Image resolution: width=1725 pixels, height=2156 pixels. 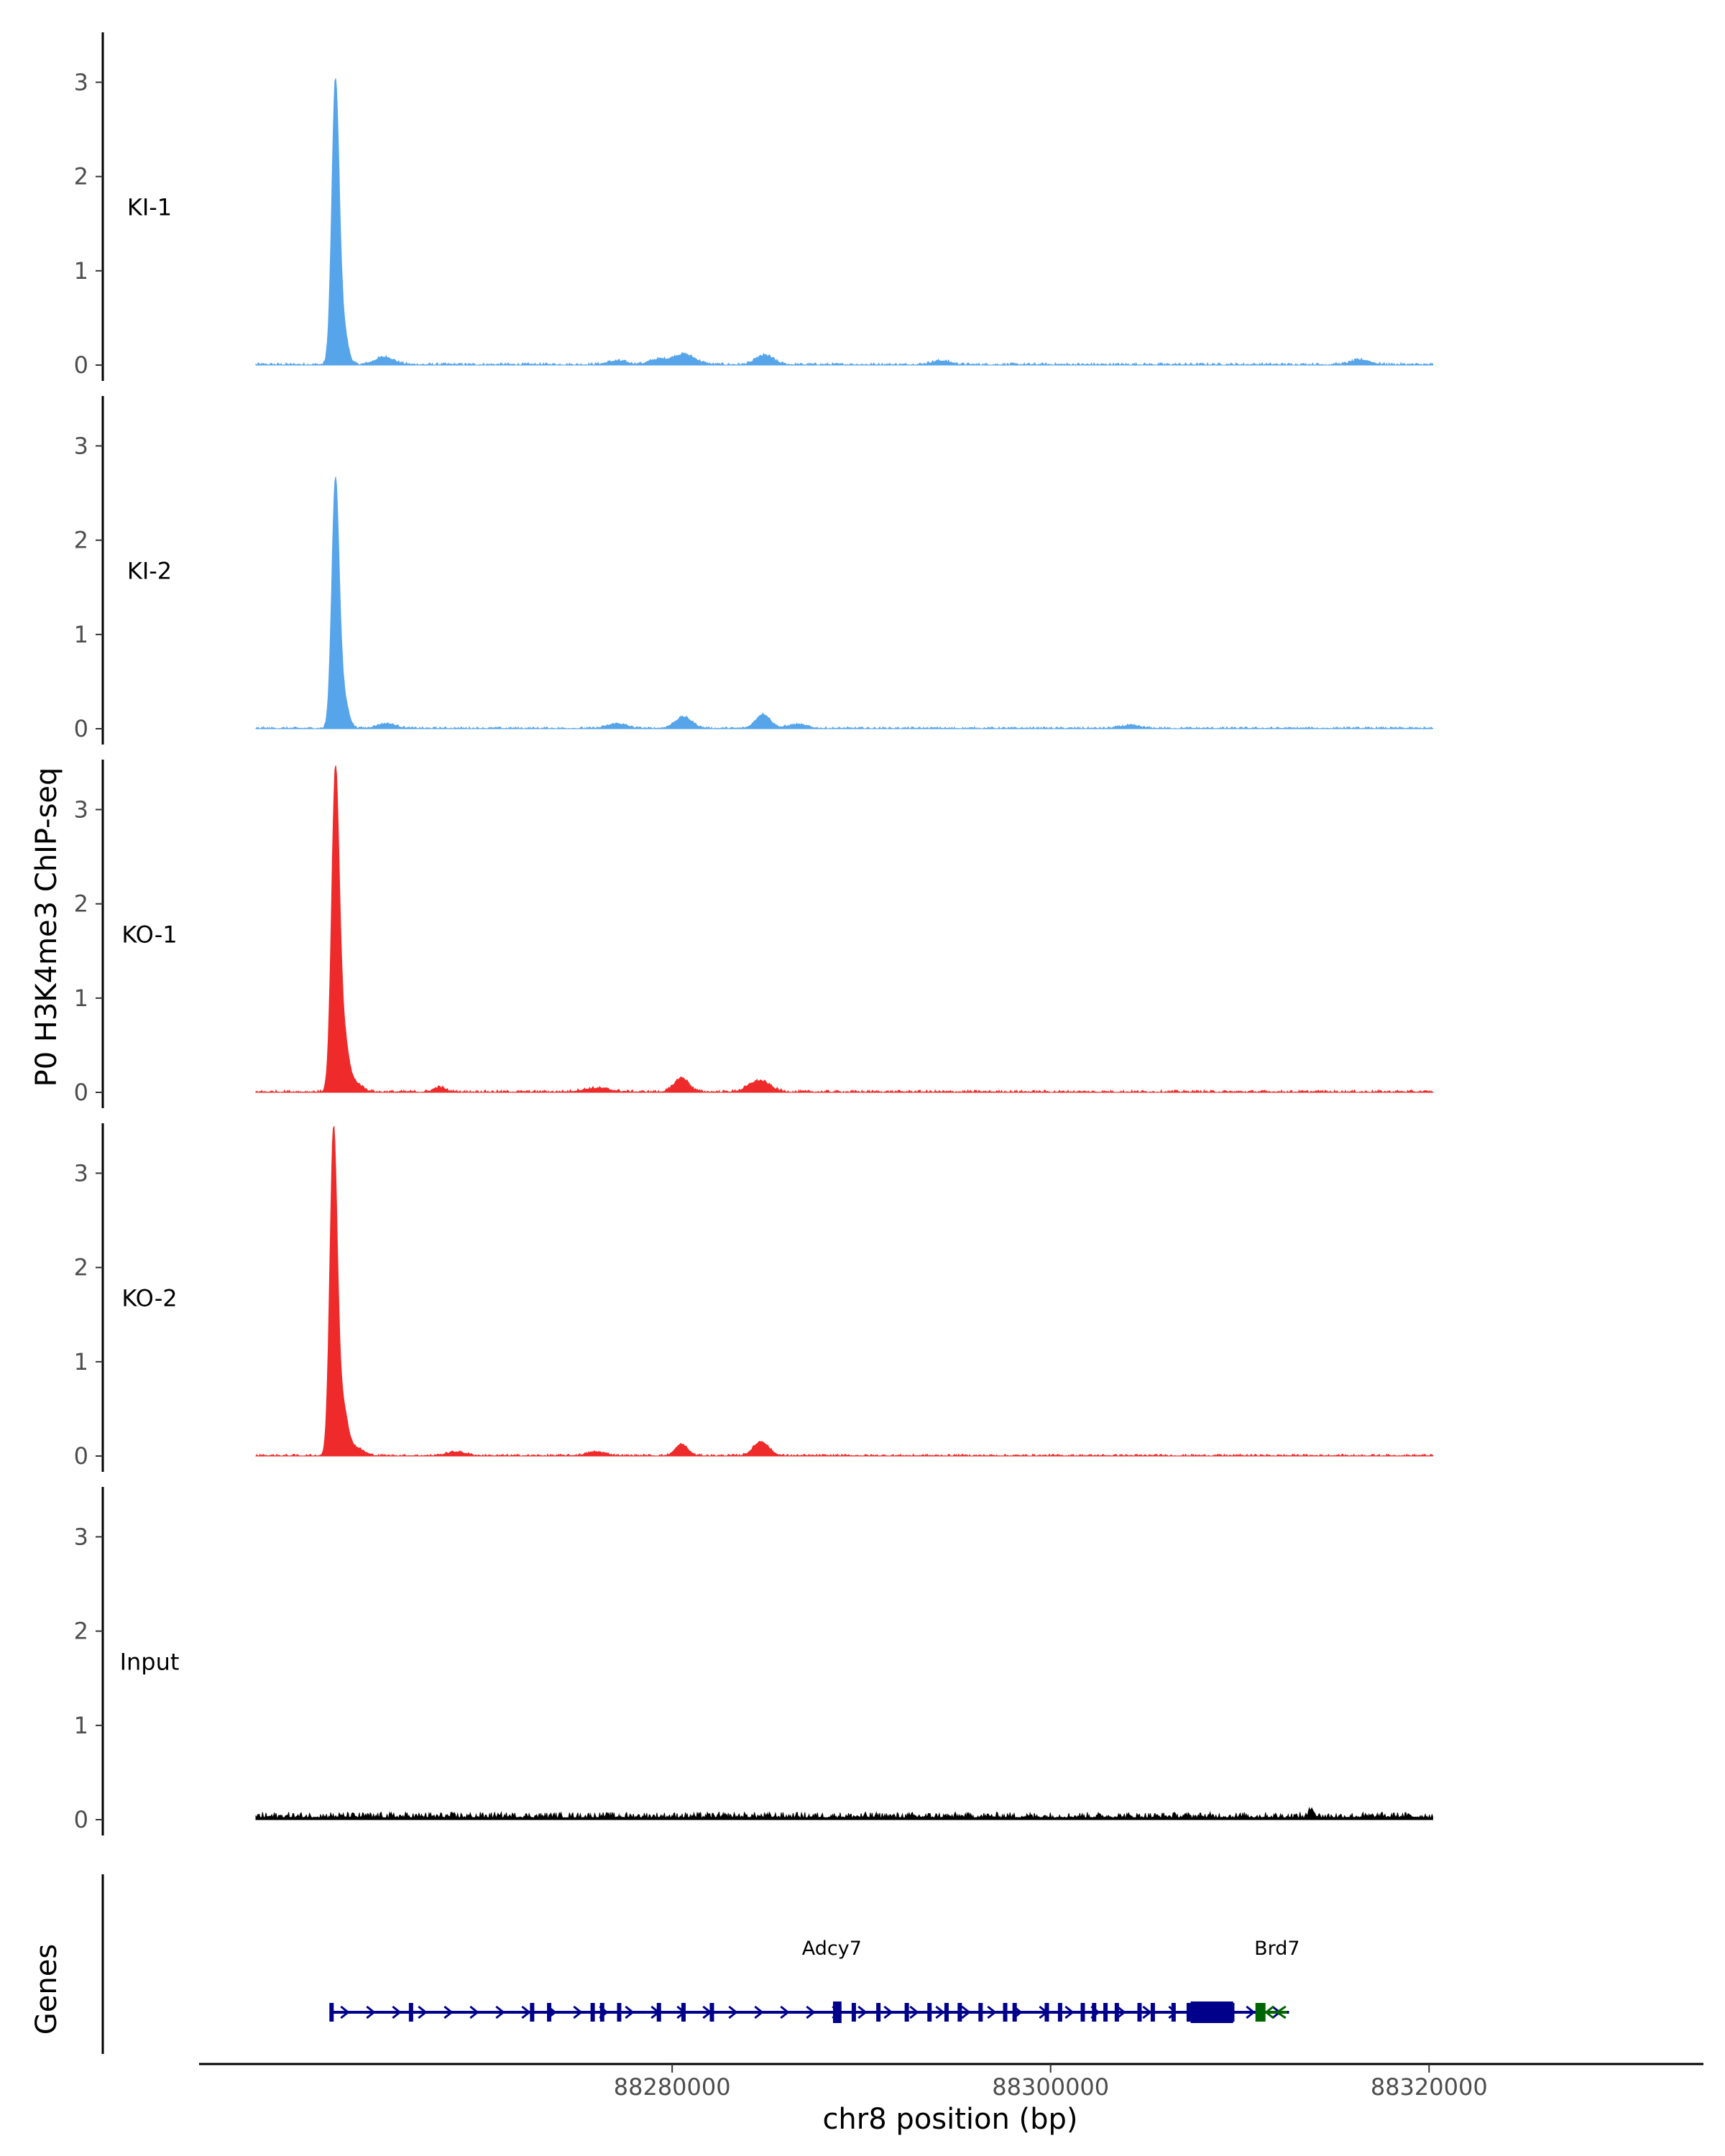 What do you see at coordinates (46, 927) in the screenshot?
I see `y-axis-title: P0 H3K4me3 ChIP-seq` at bounding box center [46, 927].